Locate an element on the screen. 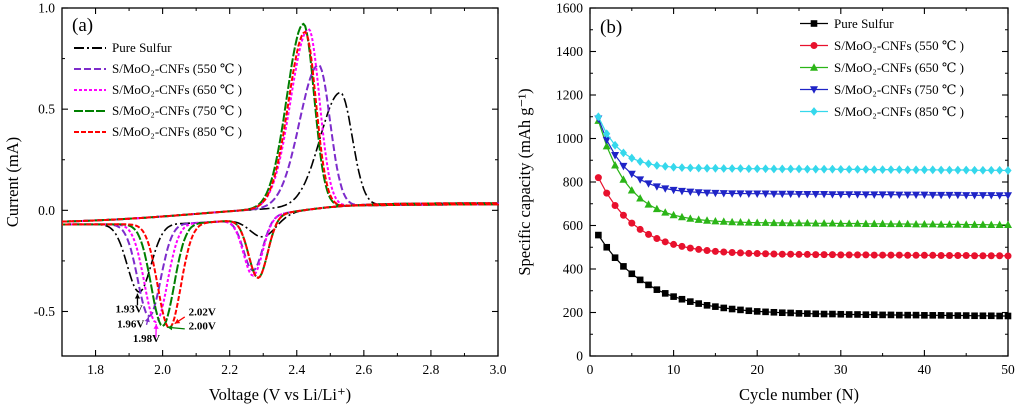  y-tick-label: 400 is located at coordinates (573, 269).